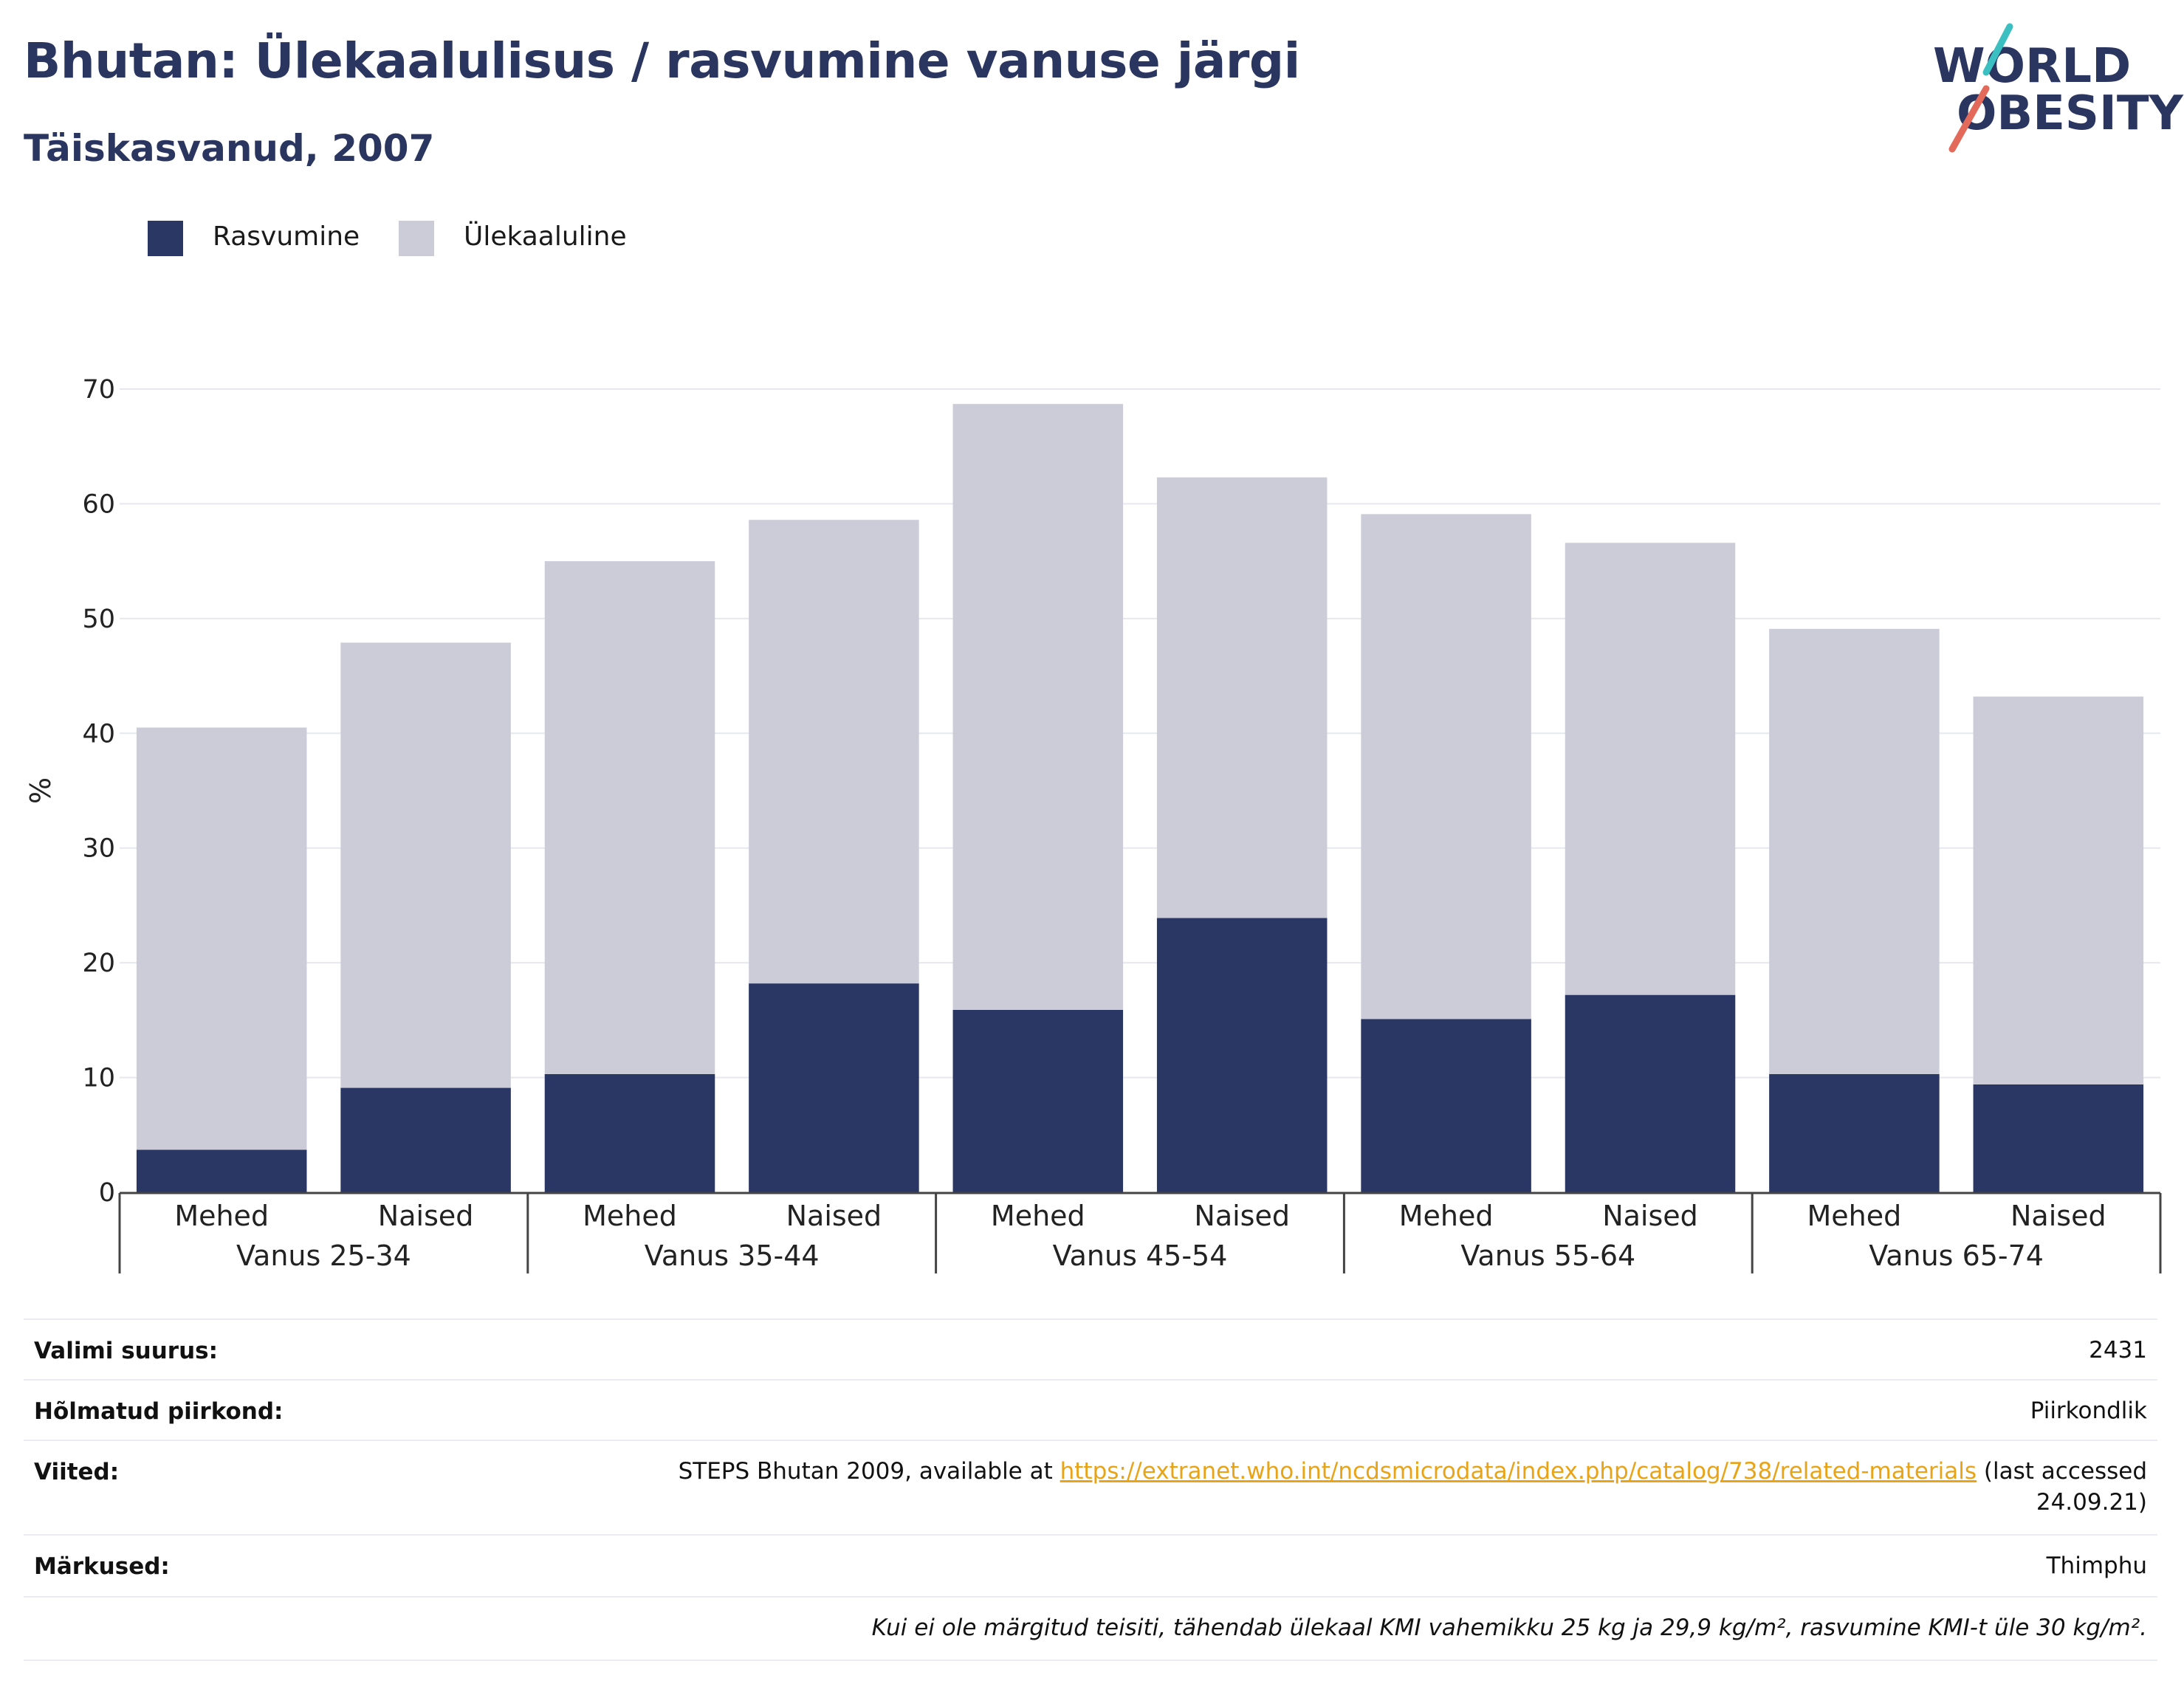 The width and height of the screenshot is (2184, 1695). I want to click on legend-label: Ülekaaluline, so click(546, 237).